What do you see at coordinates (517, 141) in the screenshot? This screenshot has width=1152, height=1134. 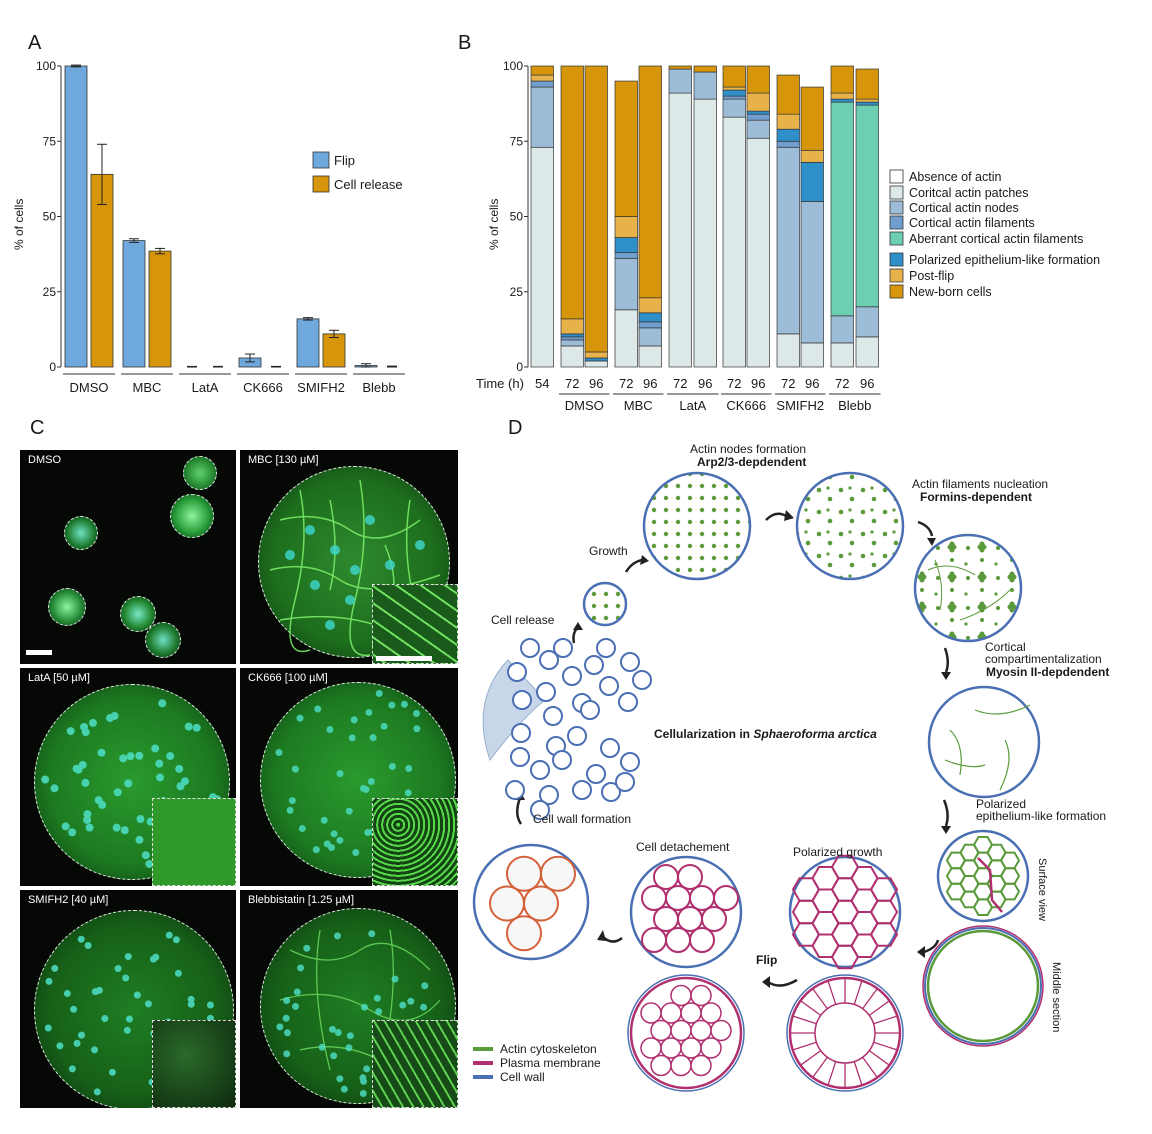 I see `ytick-label: 75` at bounding box center [517, 141].